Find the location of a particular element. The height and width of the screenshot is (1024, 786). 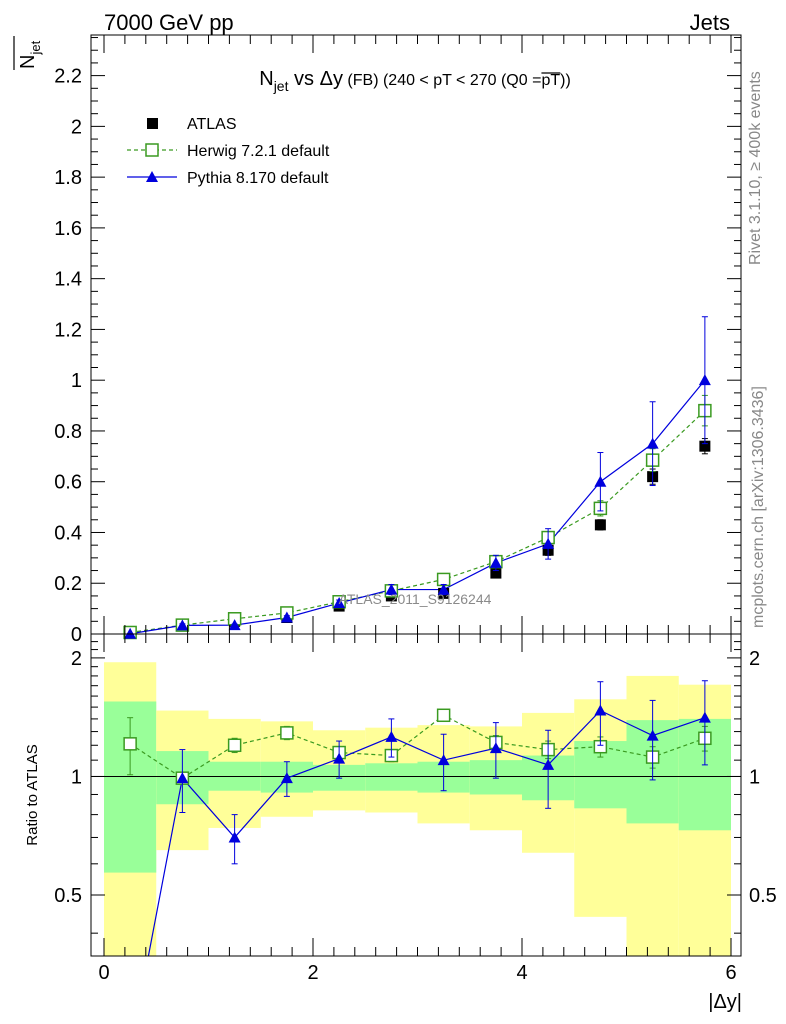

ratio-herwig-line is located at coordinates (417, 746).